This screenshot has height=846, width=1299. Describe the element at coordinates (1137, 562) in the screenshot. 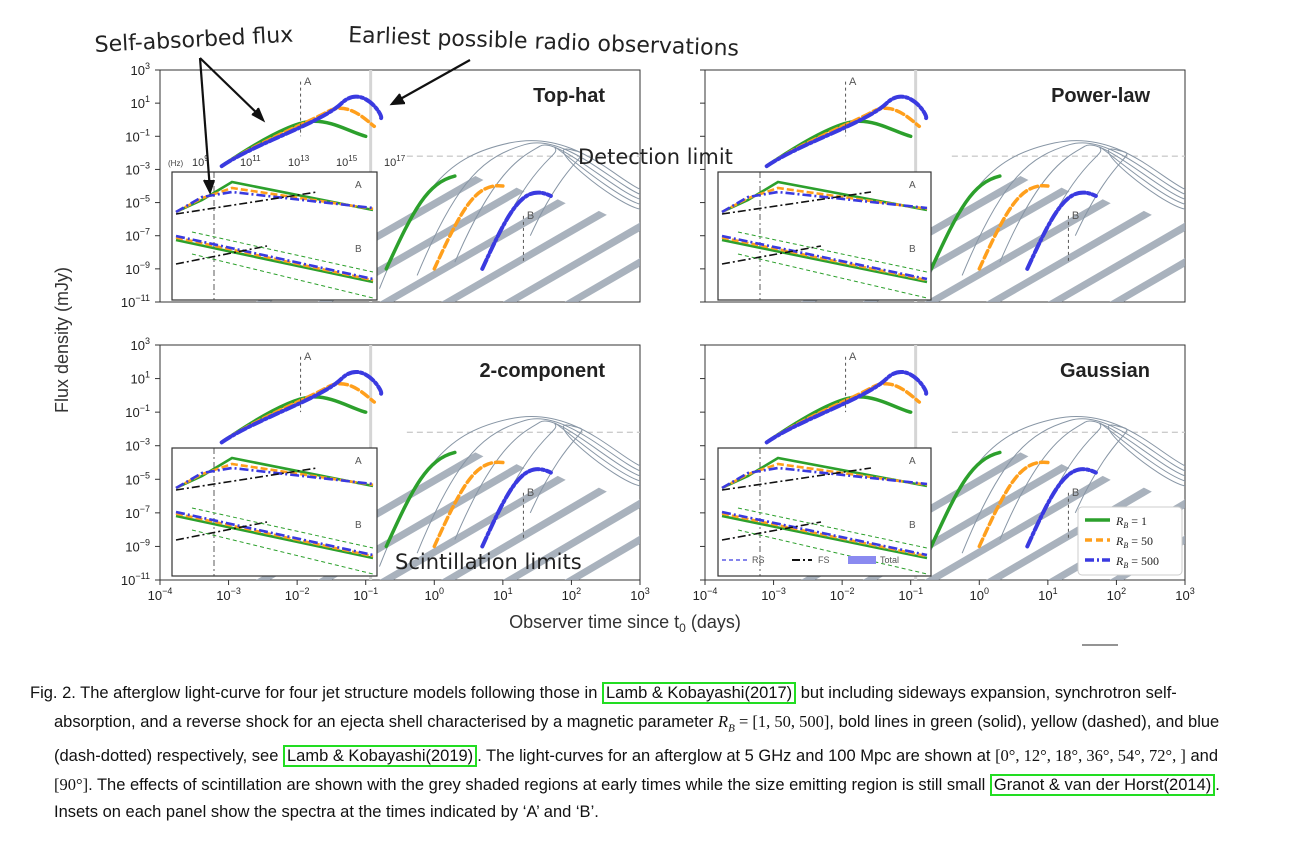

I see `legend-rb-500: RB = 500` at that location.